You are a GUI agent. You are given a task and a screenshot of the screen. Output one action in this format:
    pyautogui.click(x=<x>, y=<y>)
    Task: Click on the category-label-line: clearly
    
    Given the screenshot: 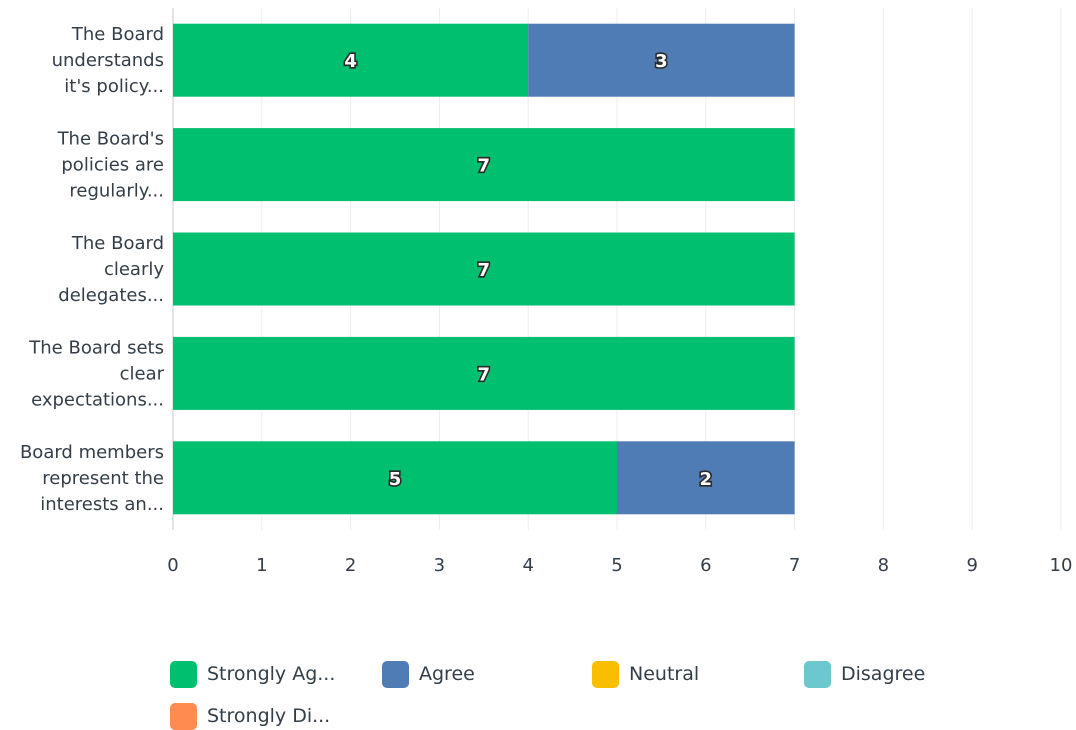 What is the action you would take?
    pyautogui.click(x=134, y=269)
    